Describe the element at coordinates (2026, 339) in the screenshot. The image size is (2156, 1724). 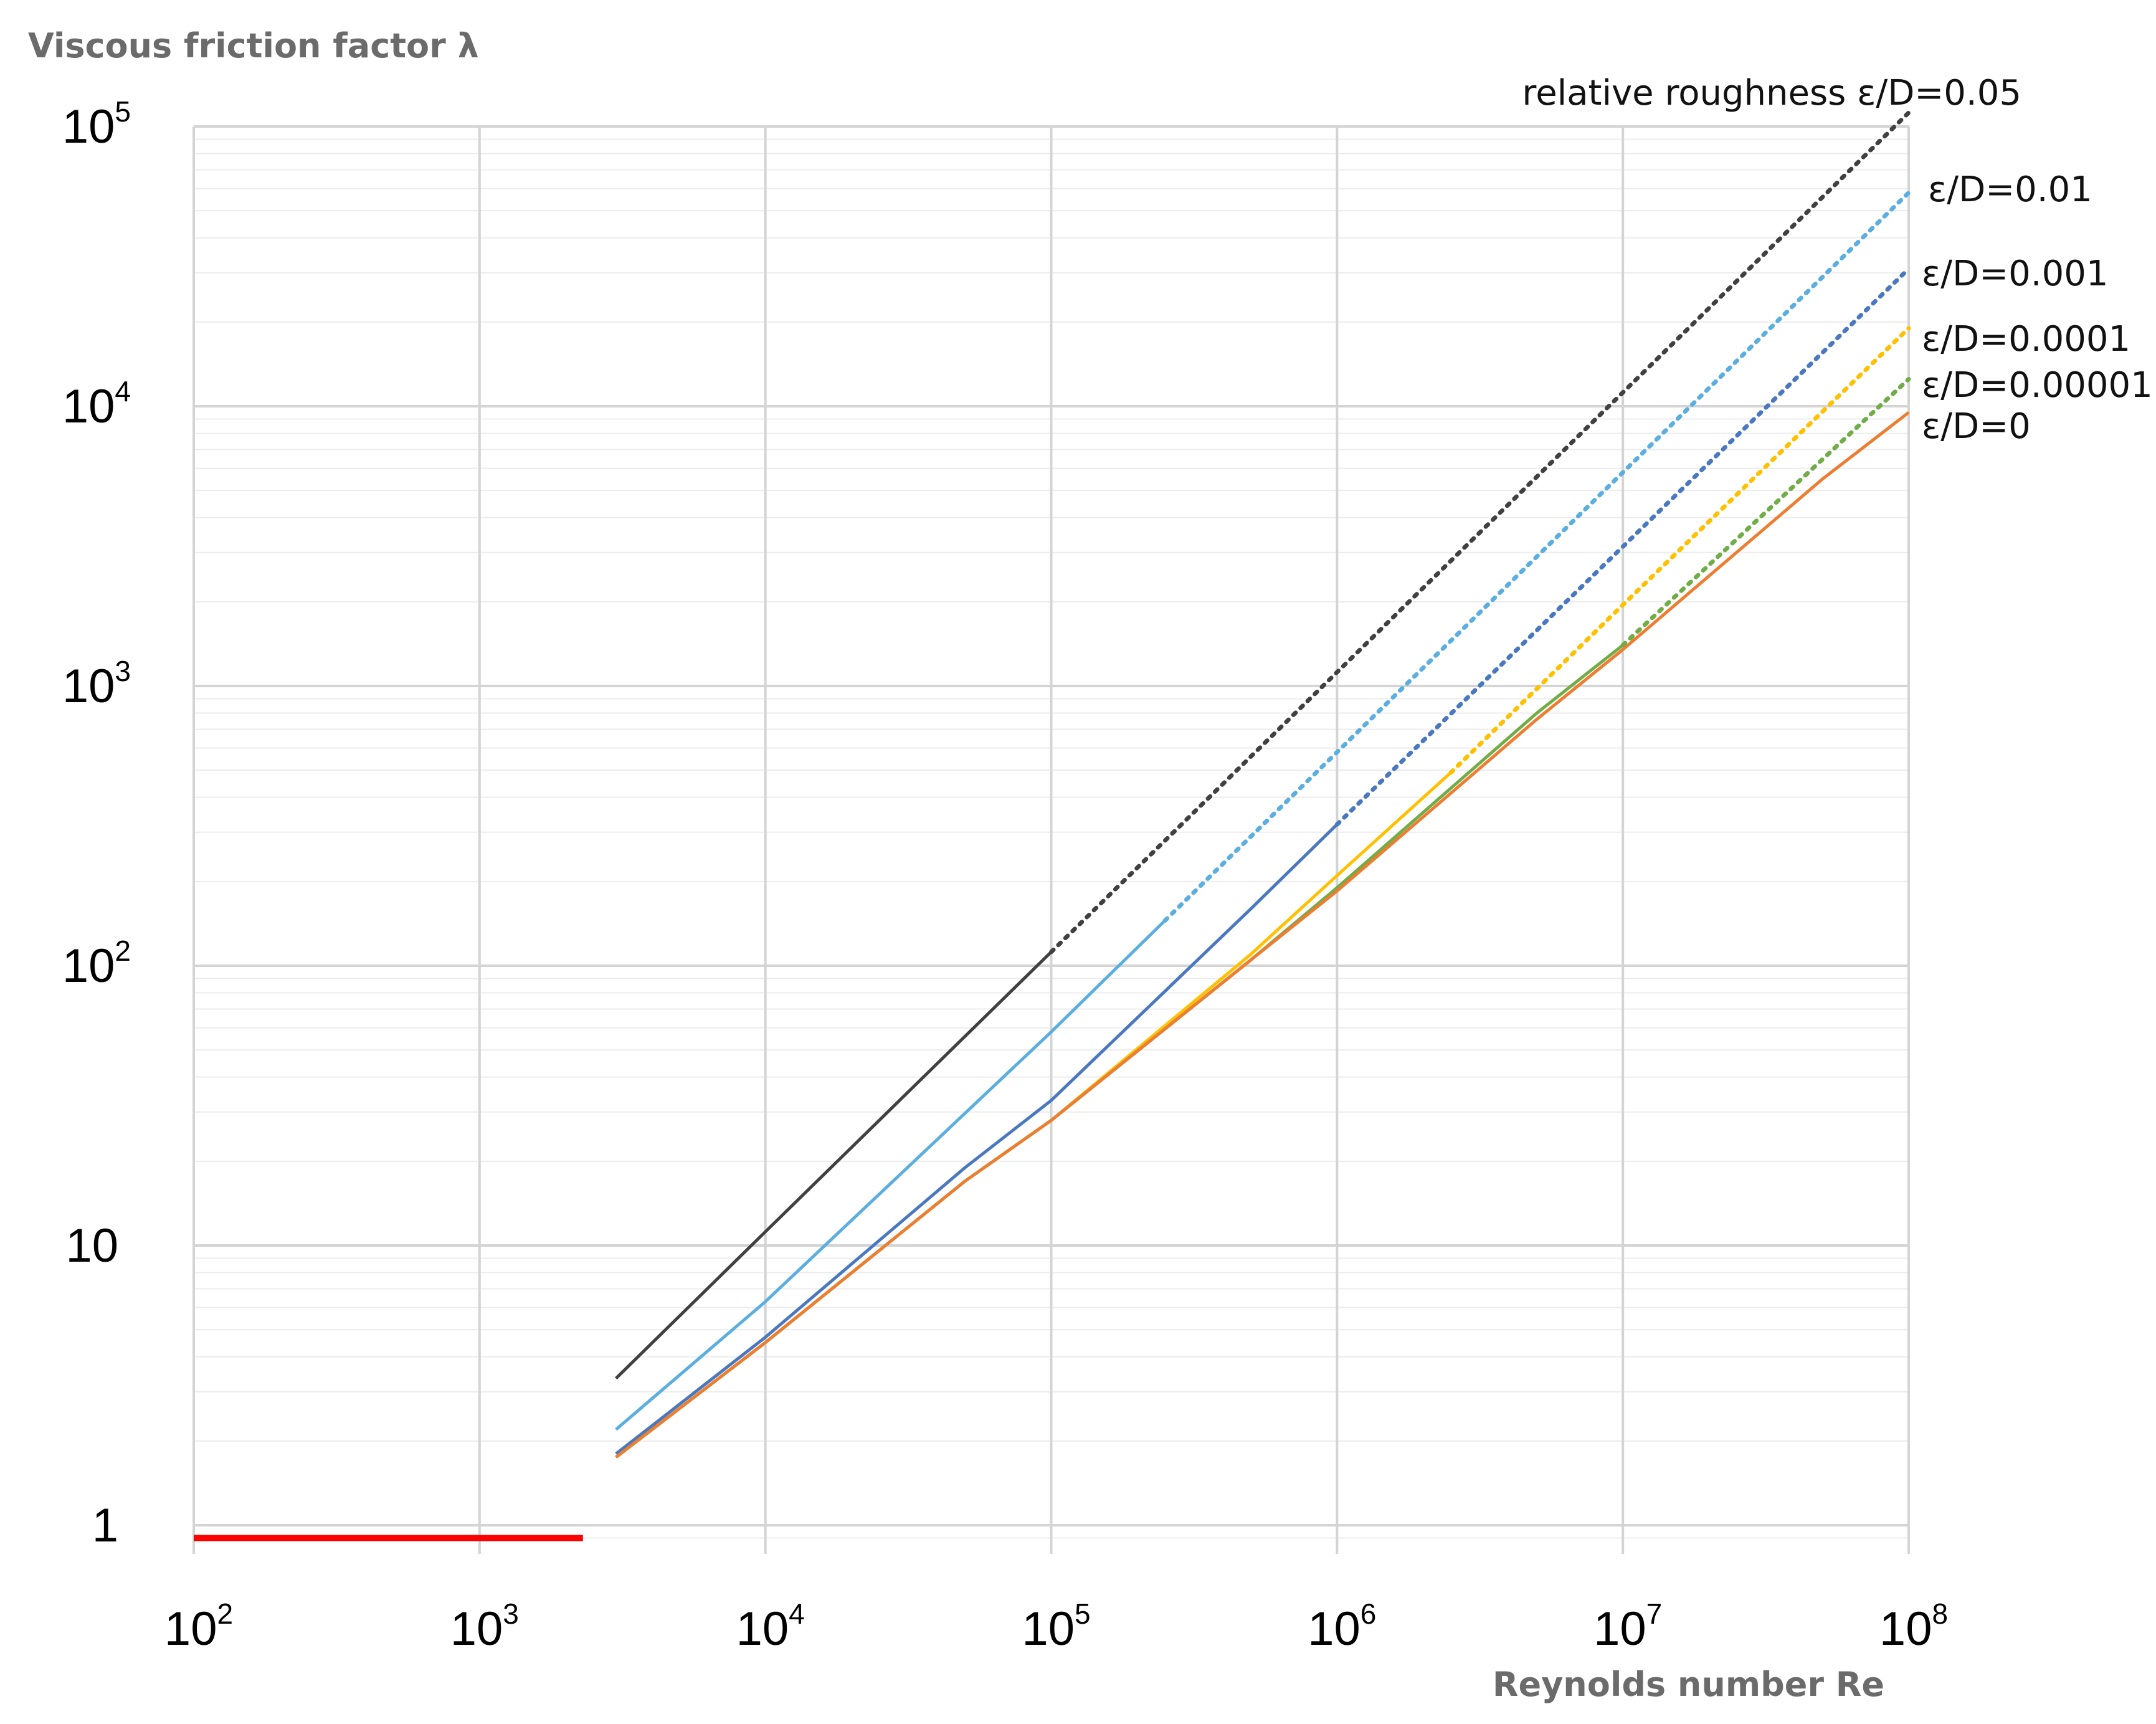
I see `series-label: ε/D=0.0001` at that location.